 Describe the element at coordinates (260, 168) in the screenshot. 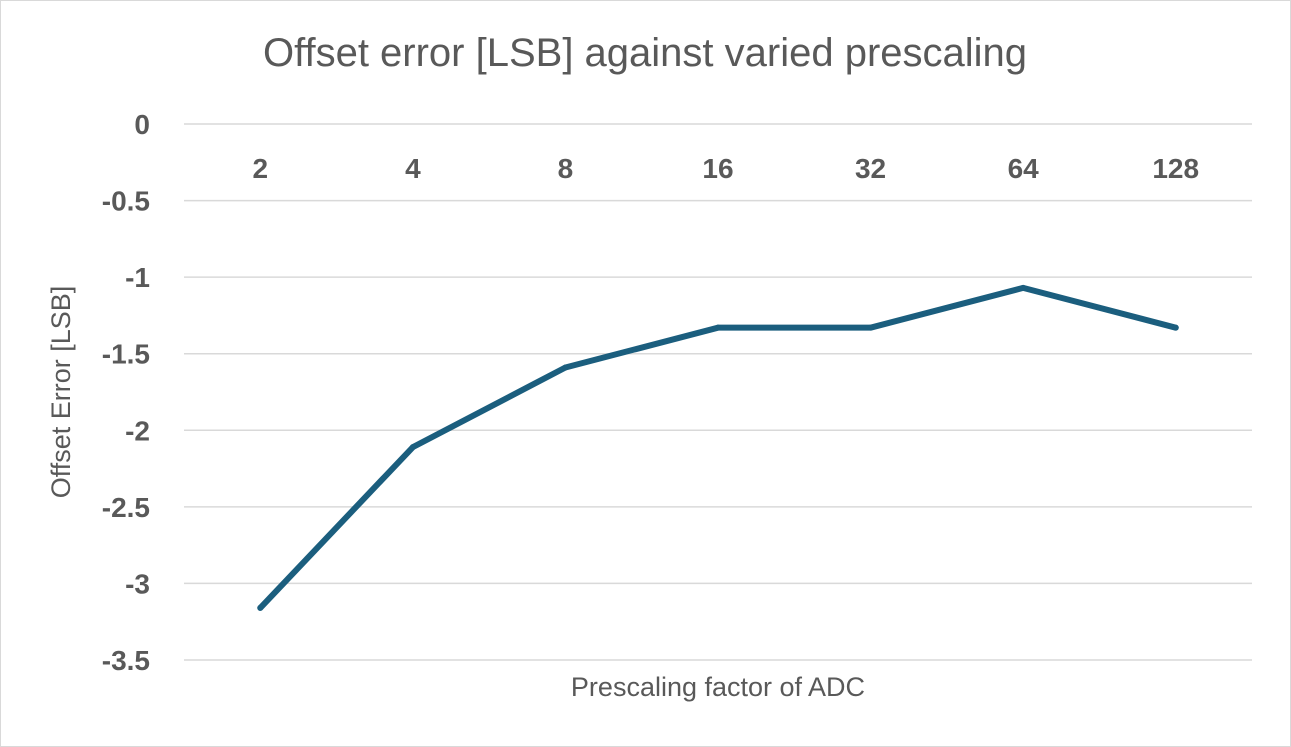

I see `x-tick-label: 2` at that location.